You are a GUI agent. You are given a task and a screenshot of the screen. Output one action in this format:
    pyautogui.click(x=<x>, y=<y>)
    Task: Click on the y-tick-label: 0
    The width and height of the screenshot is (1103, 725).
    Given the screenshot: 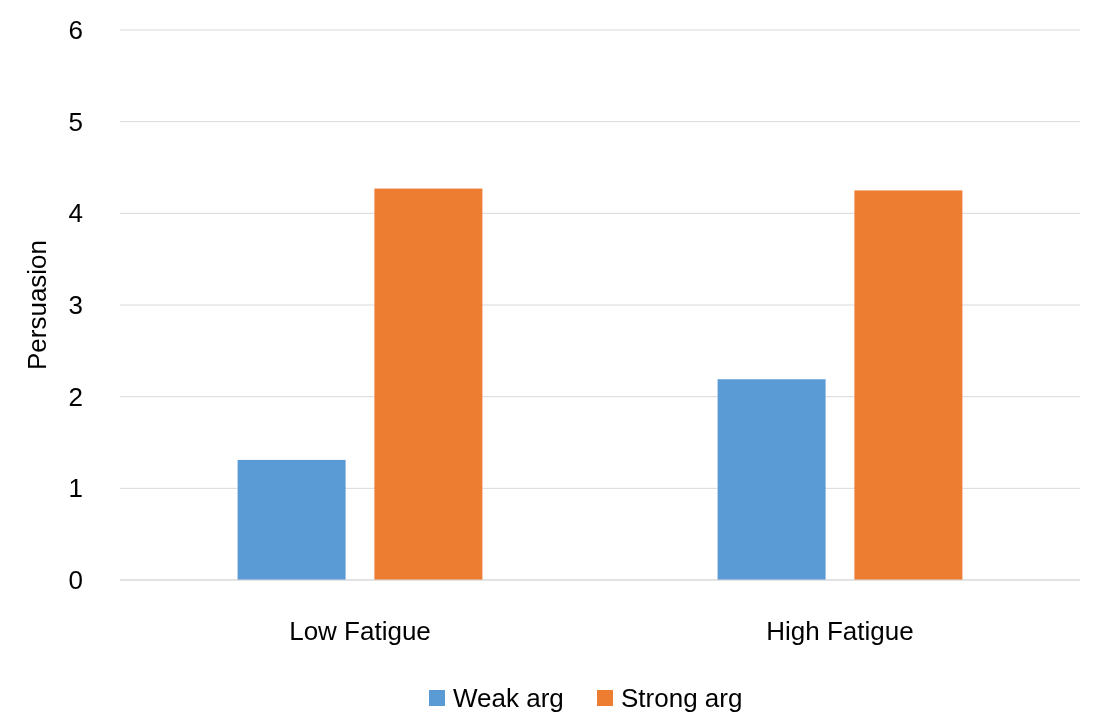 What is the action you would take?
    pyautogui.click(x=75, y=580)
    